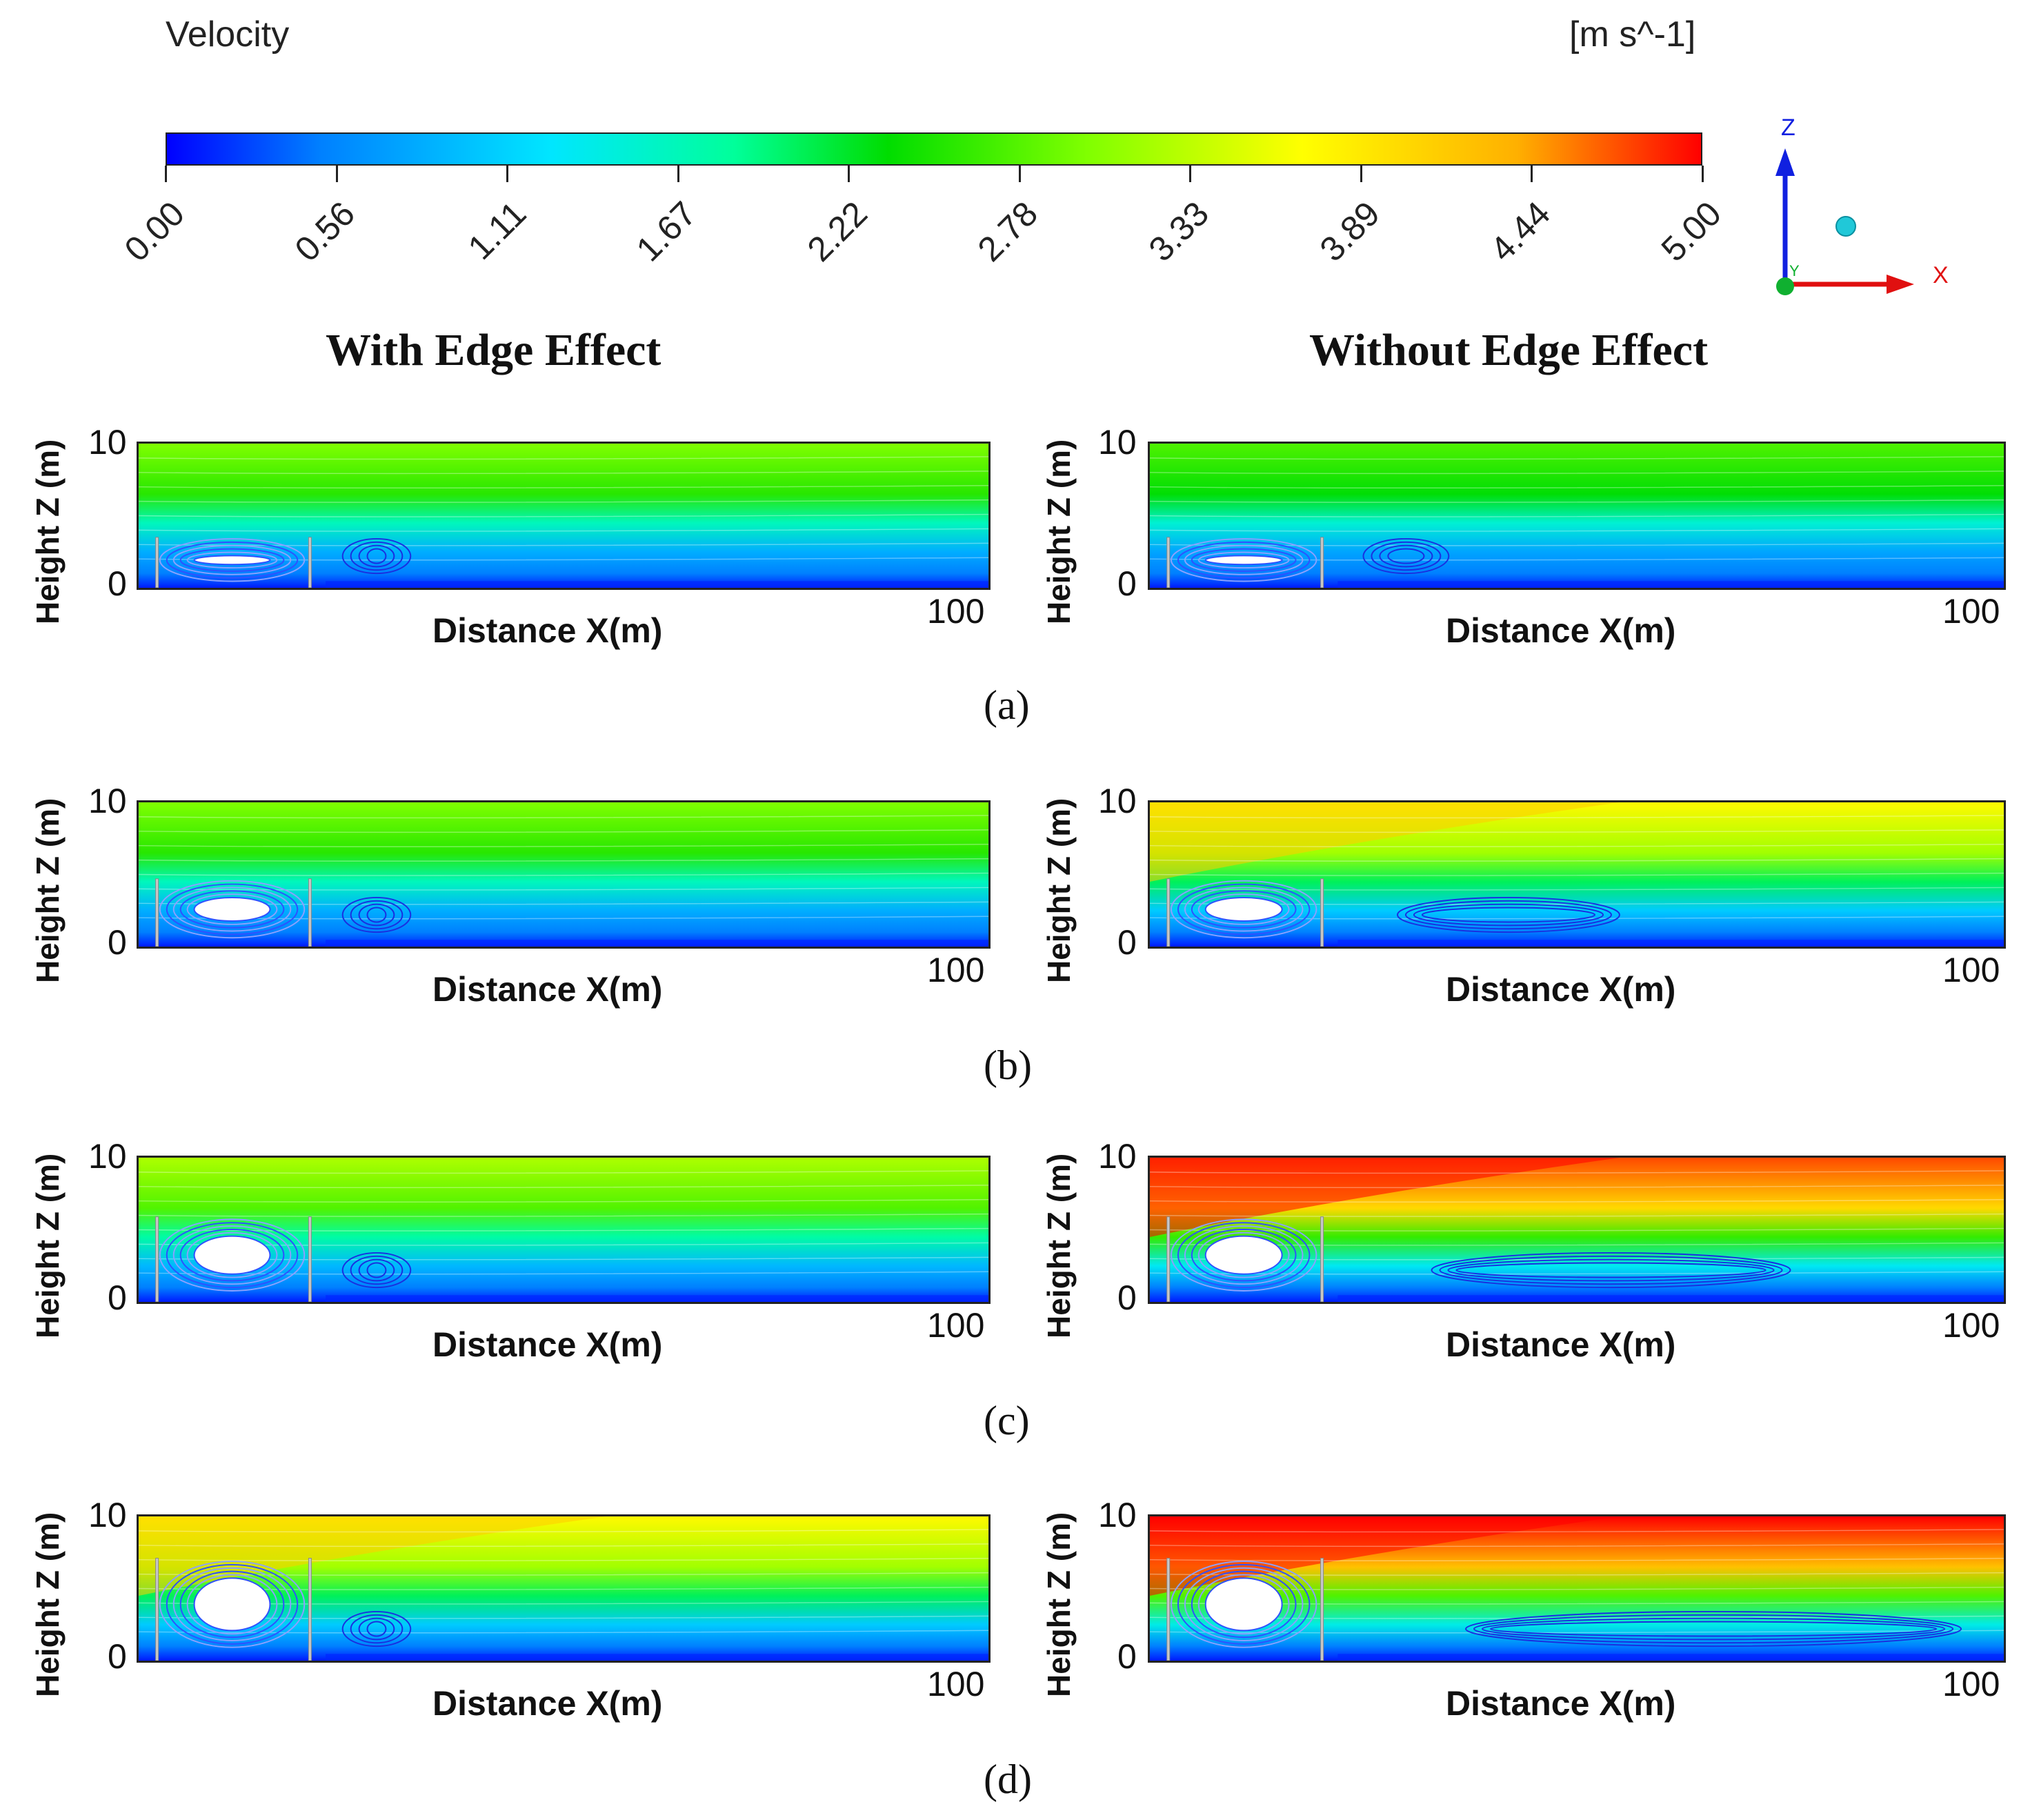 This screenshot has width=2030, height=1820. Describe the element at coordinates (494, 350) in the screenshot. I see `column-title-with-edge: With Edge Effect` at that location.